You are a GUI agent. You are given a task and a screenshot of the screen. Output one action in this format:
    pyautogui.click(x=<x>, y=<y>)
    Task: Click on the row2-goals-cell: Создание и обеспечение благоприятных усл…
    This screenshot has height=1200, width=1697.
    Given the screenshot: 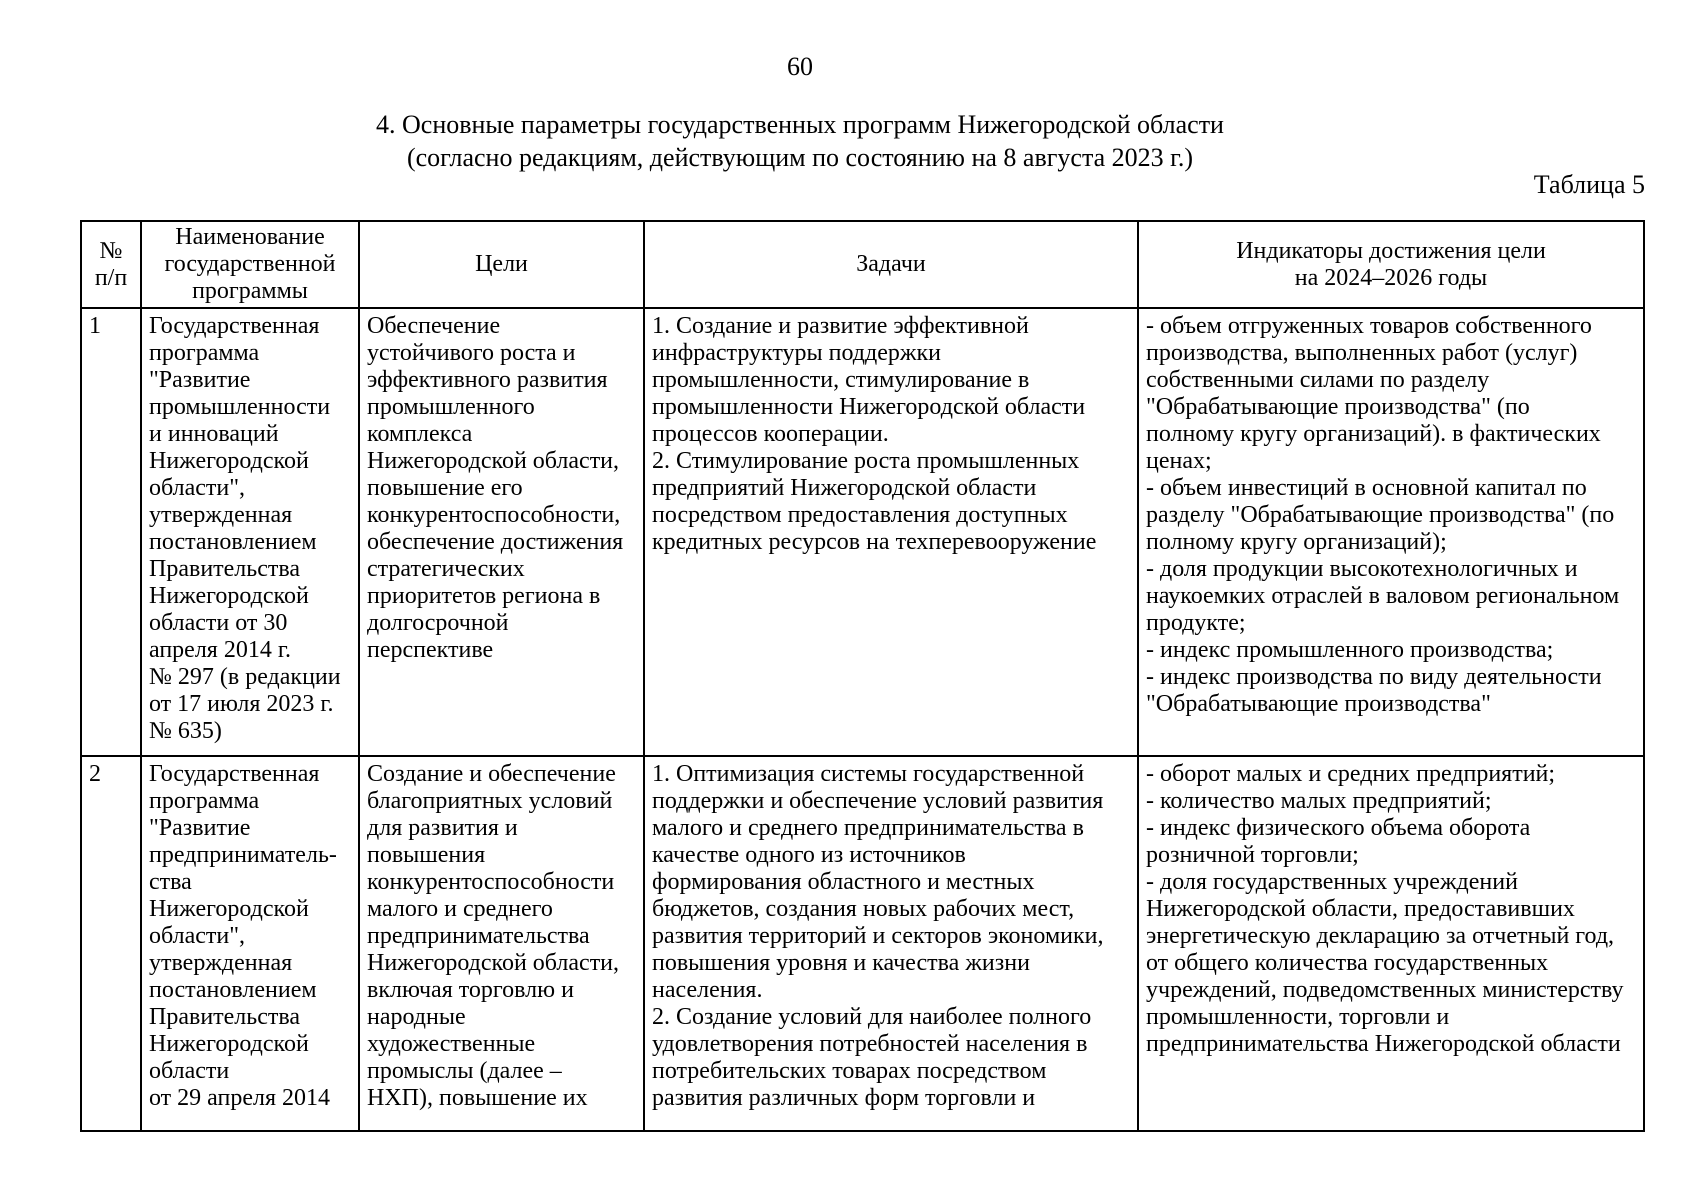 What is the action you would take?
    pyautogui.click(x=501, y=943)
    